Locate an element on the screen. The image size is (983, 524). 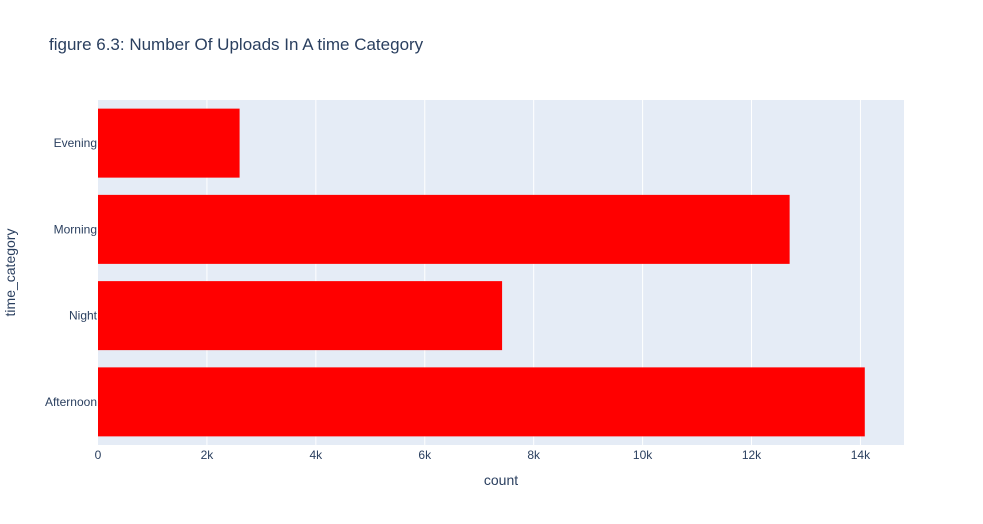
y-tick-label: Morning is located at coordinates (75, 229).